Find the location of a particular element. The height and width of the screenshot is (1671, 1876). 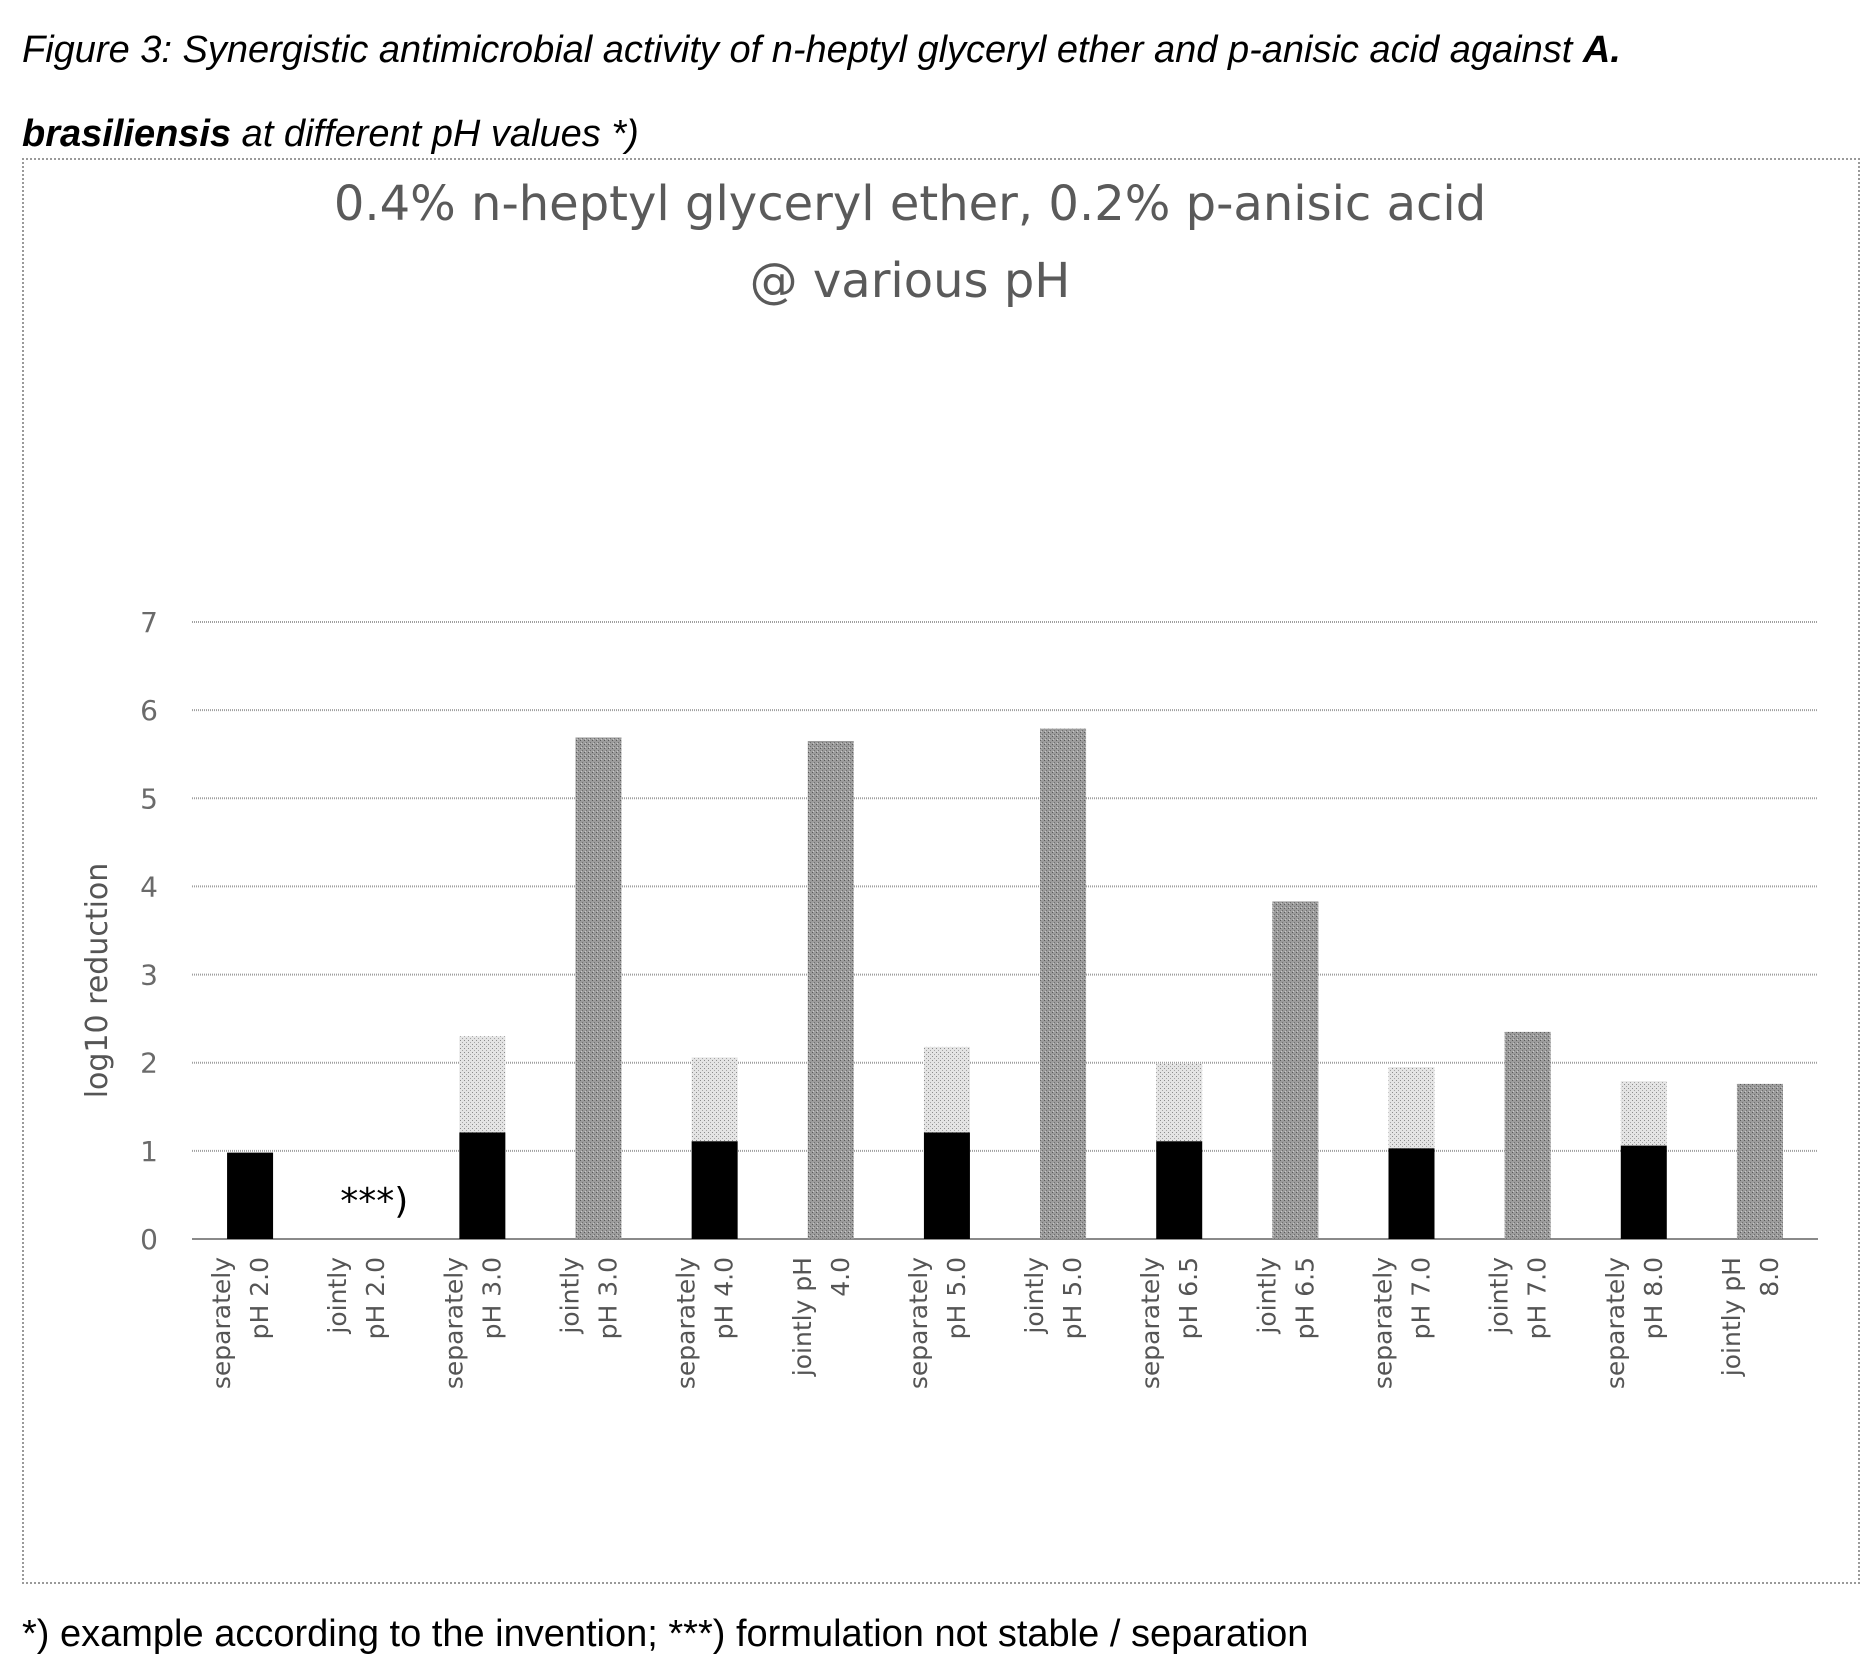

y-tick-label: 3 is located at coordinates (149, 975).